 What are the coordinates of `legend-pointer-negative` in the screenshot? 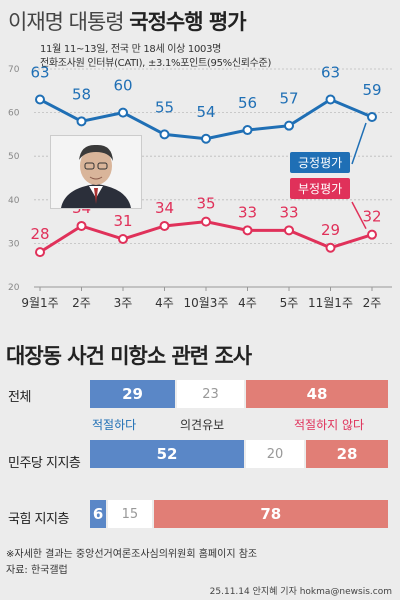 It's located at (359, 215).